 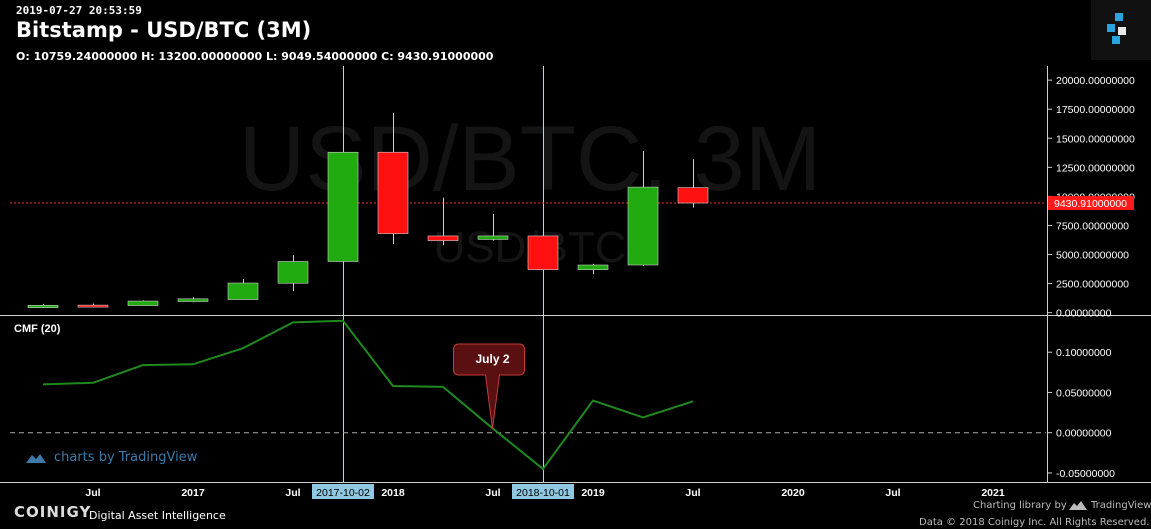 I want to click on last-price-label: 9430.91000000, so click(x=1090, y=204).